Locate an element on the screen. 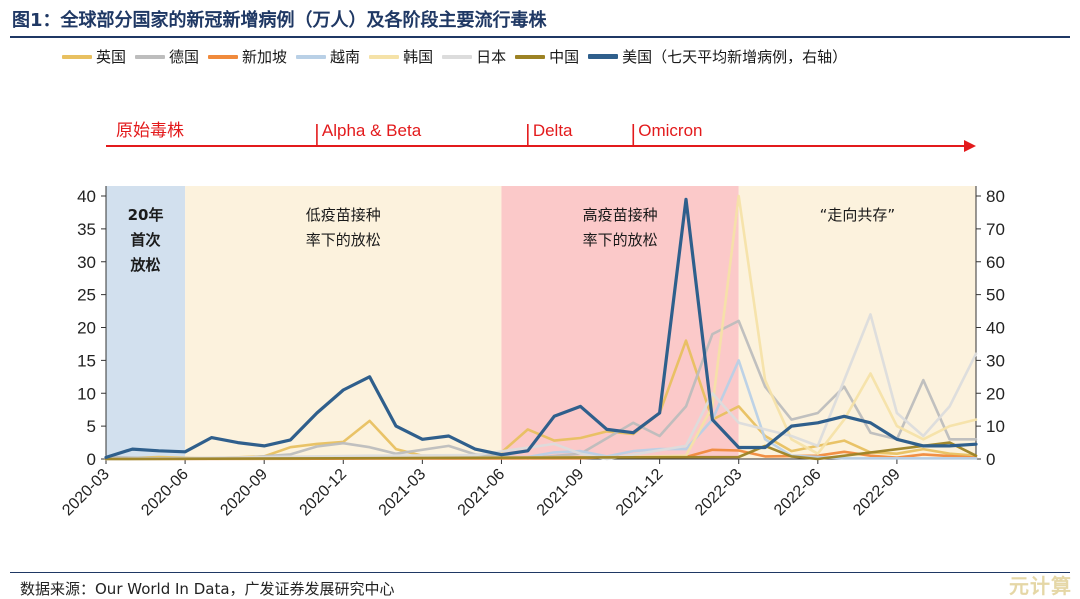  region-label: 首次 is located at coordinates (146, 240).